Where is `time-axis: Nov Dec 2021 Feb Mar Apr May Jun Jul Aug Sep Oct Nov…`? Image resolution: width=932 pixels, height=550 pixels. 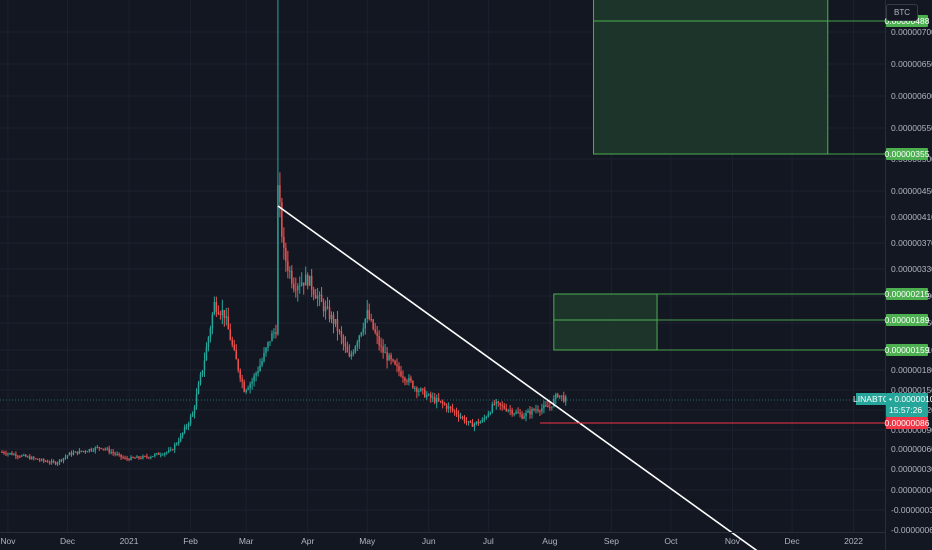 time-axis: Nov Dec 2021 Feb Mar Apr May Jun Jul Aug Sep Oct Nov… is located at coordinates (431, 541).